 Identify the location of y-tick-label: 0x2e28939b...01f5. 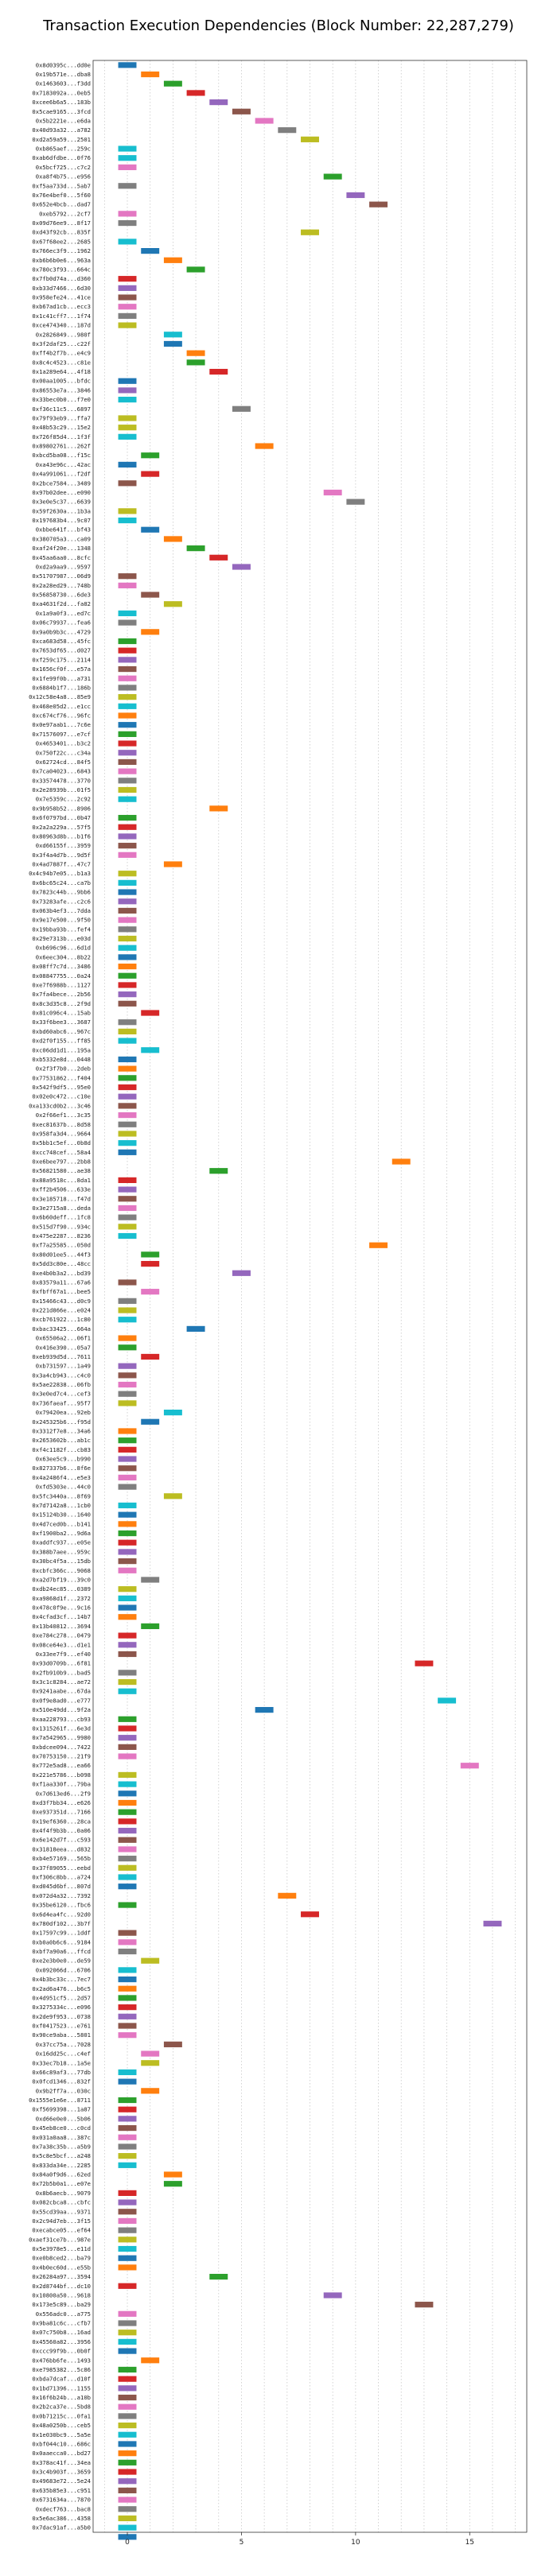
(61, 789).